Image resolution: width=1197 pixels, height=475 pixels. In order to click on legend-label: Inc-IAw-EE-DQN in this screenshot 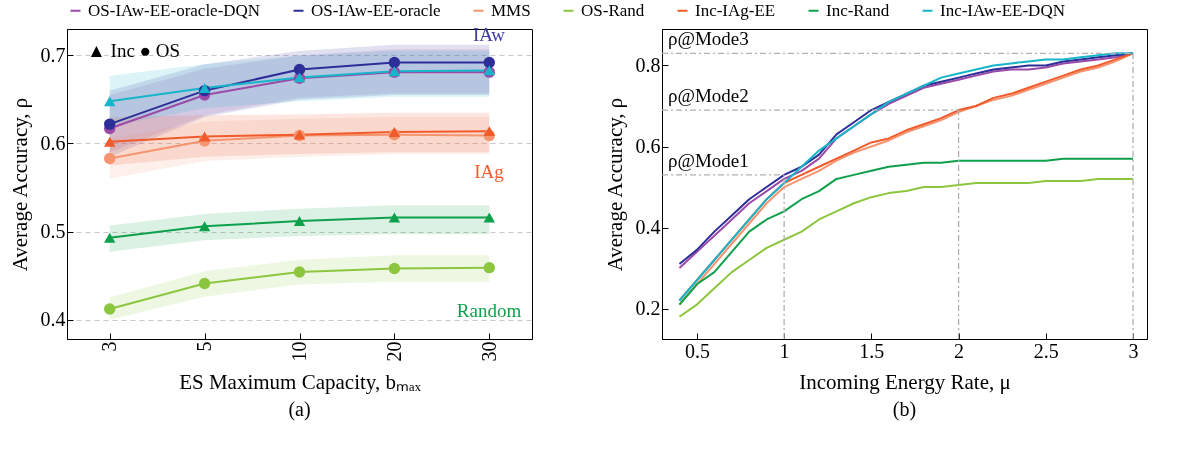, I will do `click(1002, 10)`.